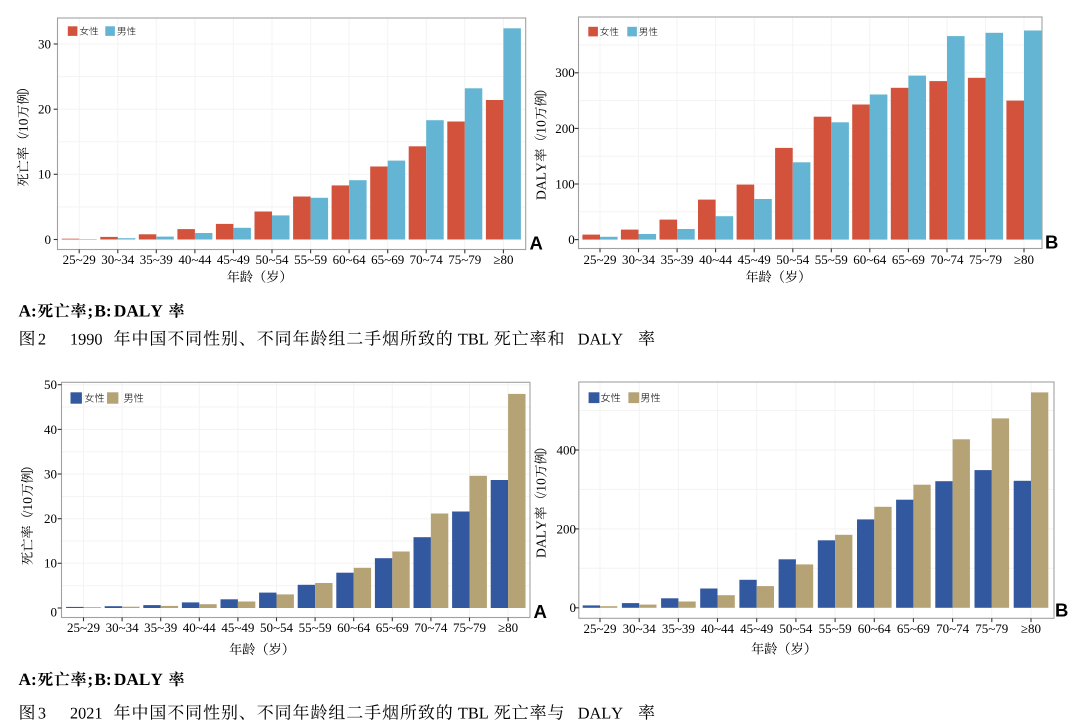 Image resolution: width=1080 pixels, height=728 pixels. What do you see at coordinates (50, 429) in the screenshot?
I see `svg-text: 40` at bounding box center [50, 429].